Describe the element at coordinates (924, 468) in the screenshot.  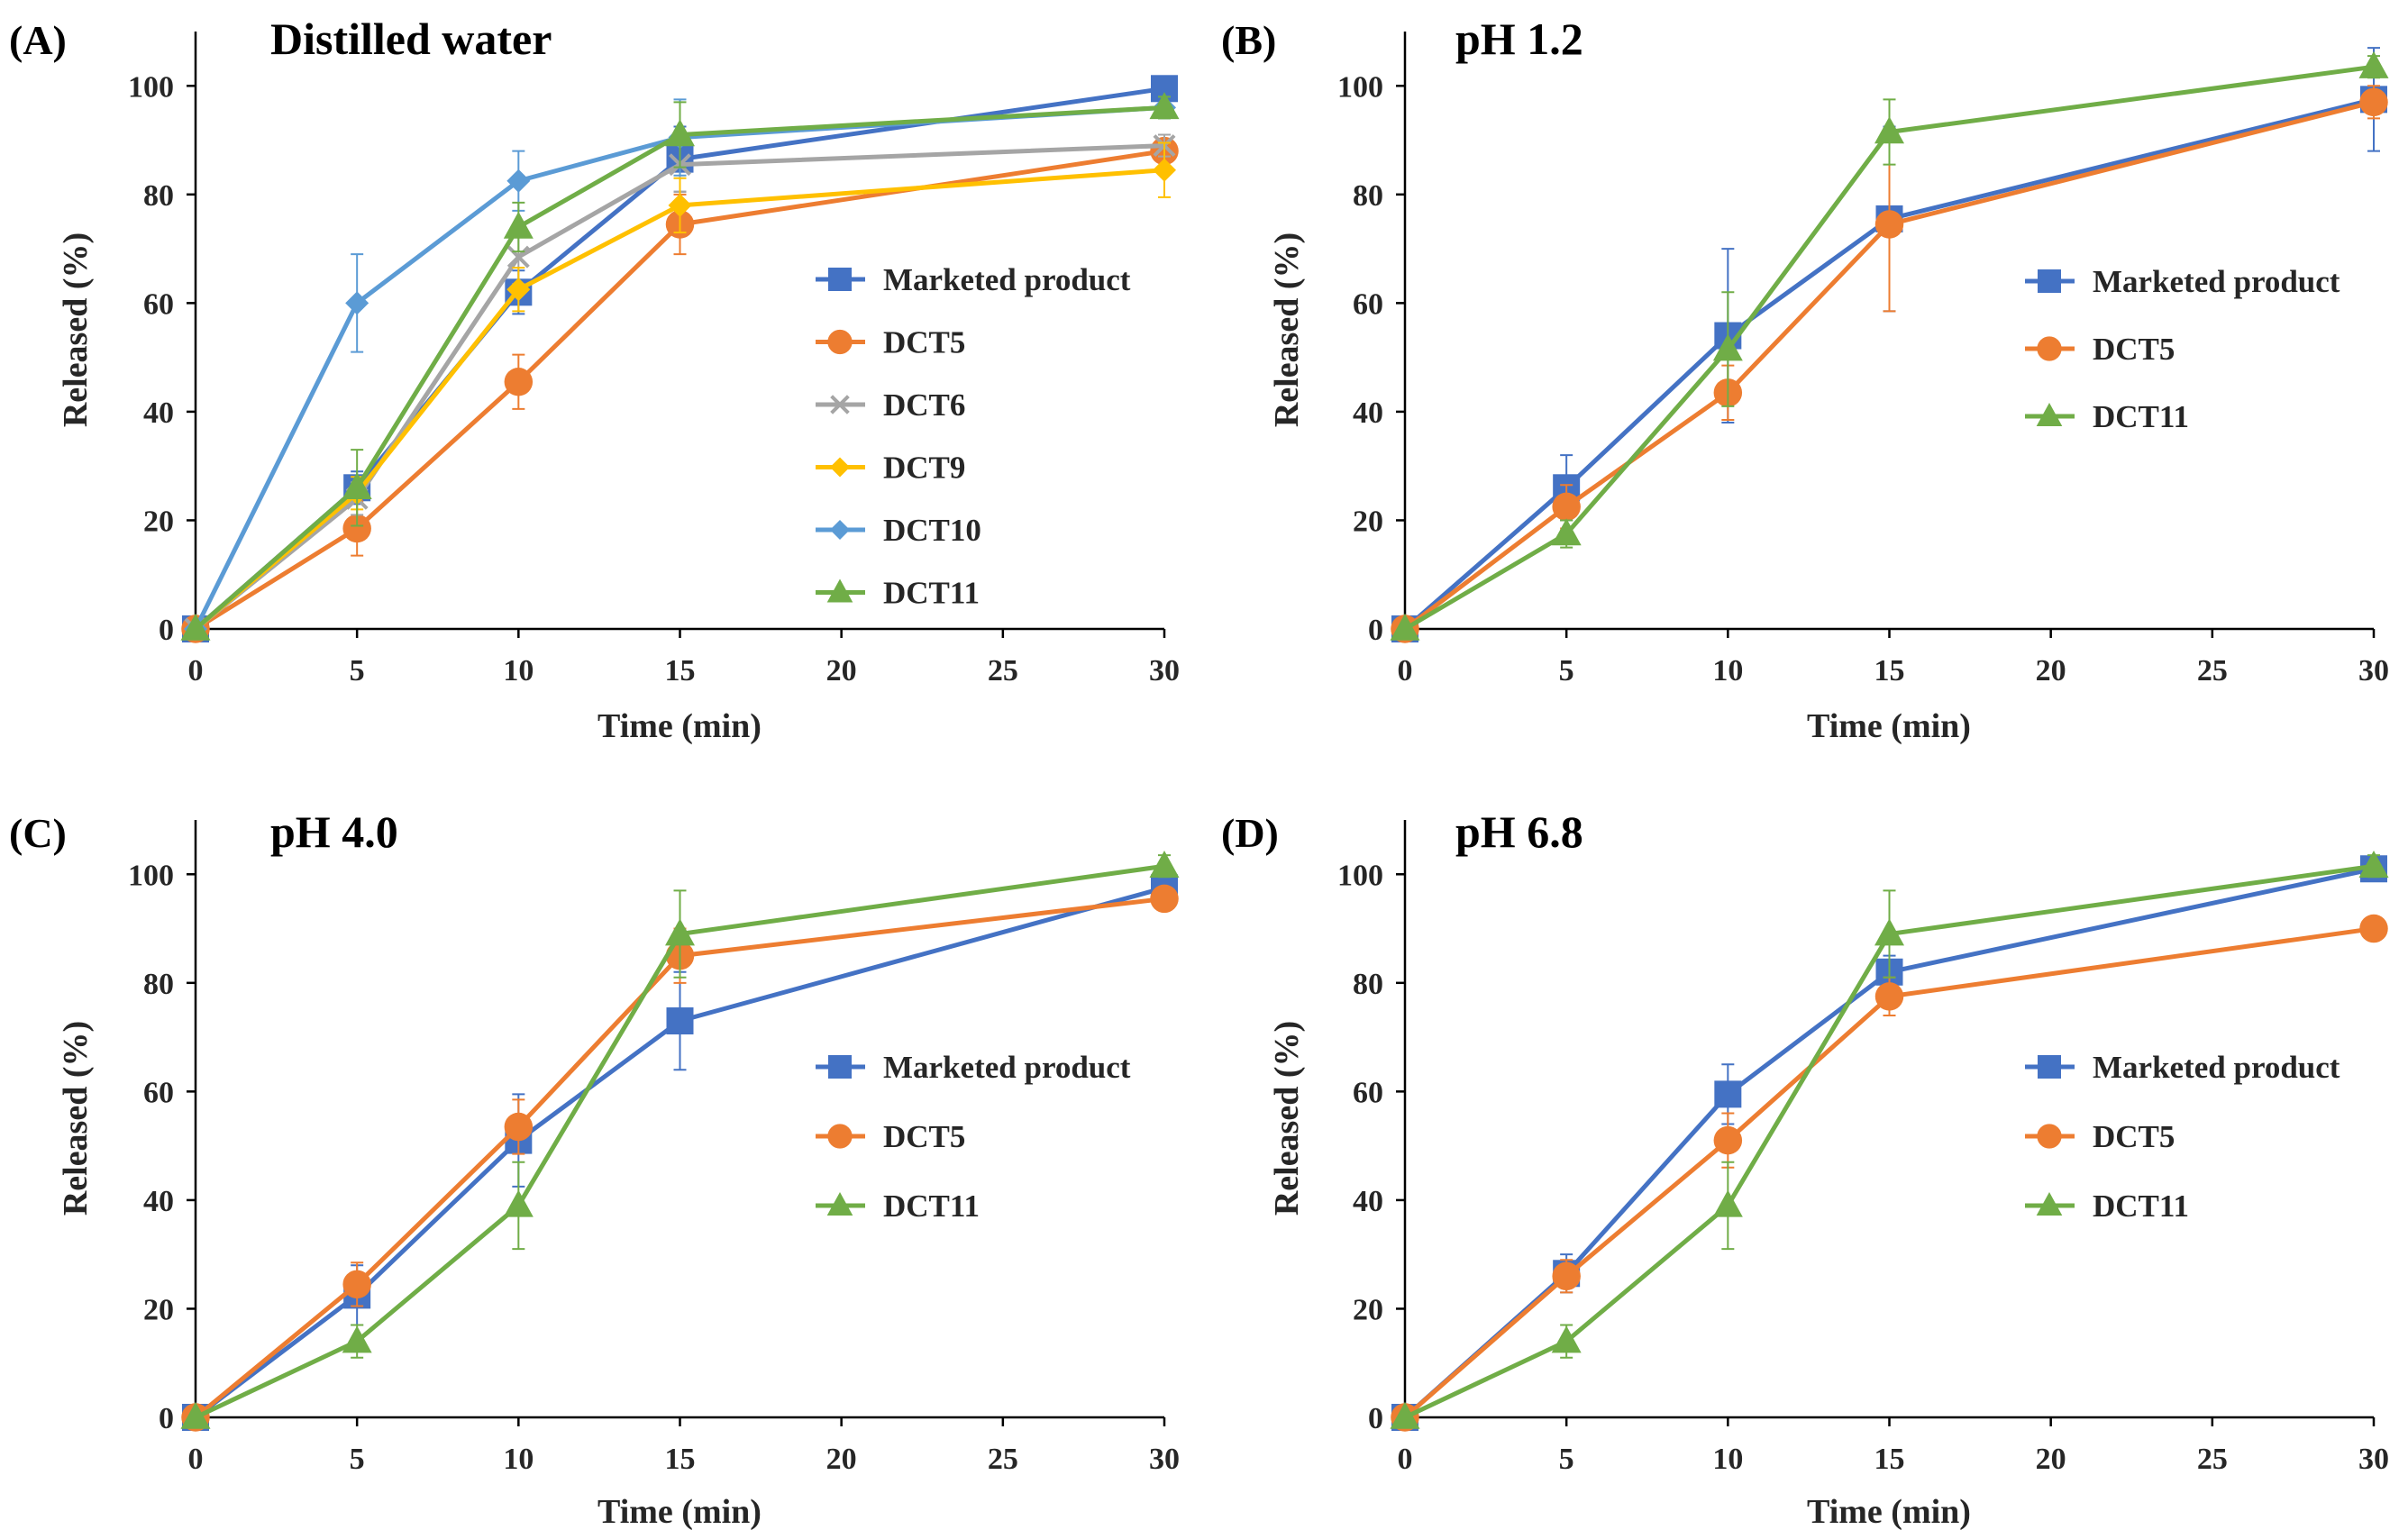
I see `legend-label: DCT9` at that location.